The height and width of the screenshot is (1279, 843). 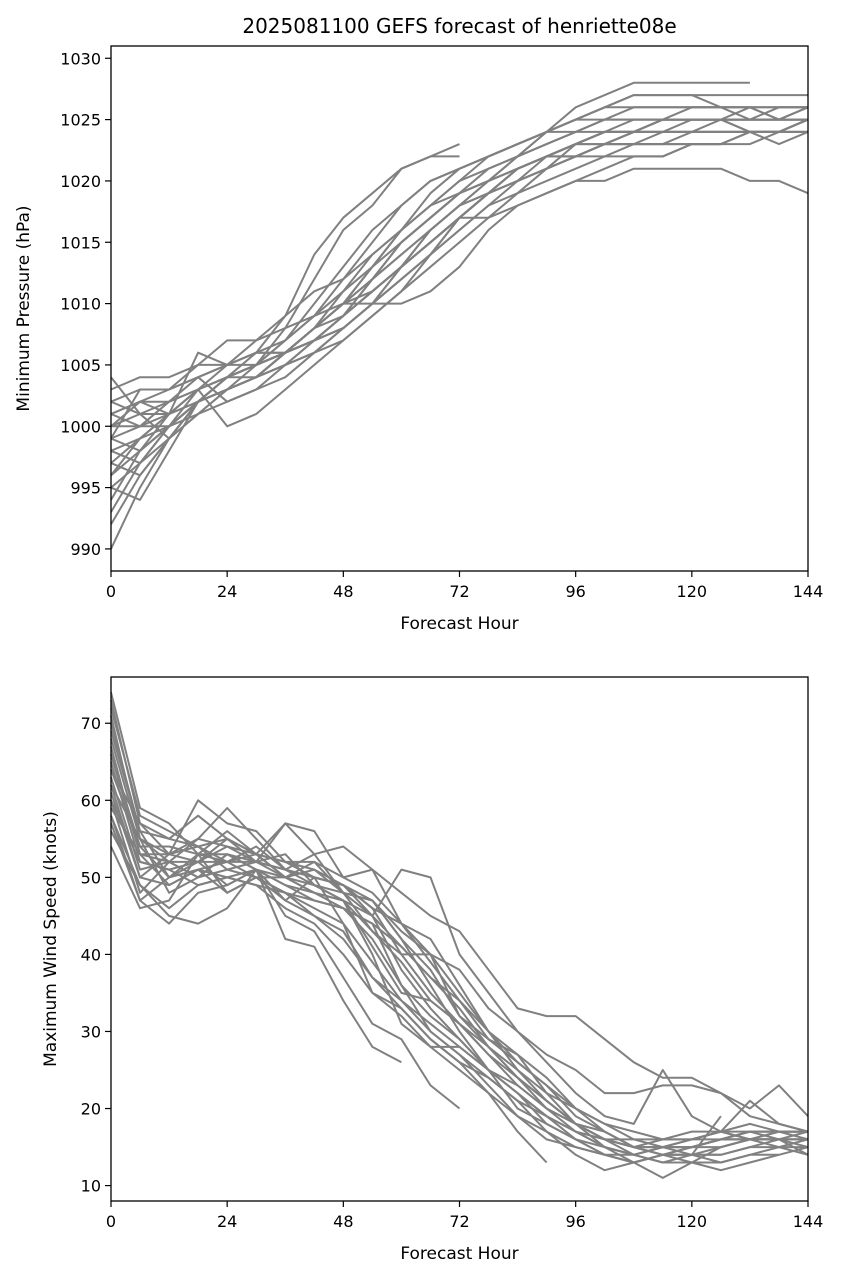 I want to click on wind-x-tick-label: 0, so click(x=111, y=1221).